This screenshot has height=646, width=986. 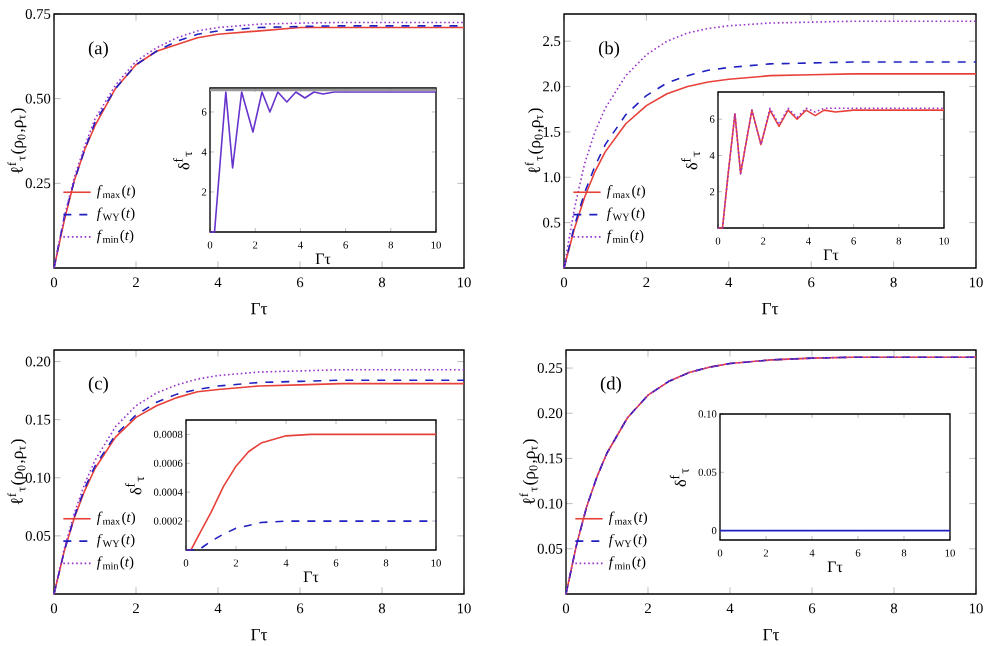 What do you see at coordinates (610, 385) in the screenshot?
I see `annotation: (d)` at bounding box center [610, 385].